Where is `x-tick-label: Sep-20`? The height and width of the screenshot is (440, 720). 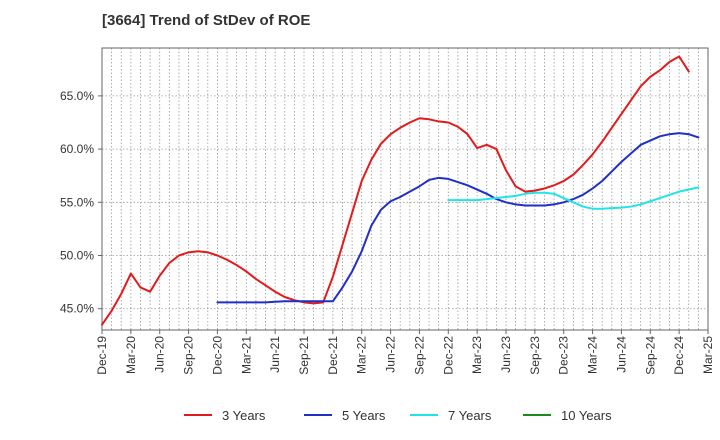 x-tick-label: Sep-20 is located at coordinates (189, 355).